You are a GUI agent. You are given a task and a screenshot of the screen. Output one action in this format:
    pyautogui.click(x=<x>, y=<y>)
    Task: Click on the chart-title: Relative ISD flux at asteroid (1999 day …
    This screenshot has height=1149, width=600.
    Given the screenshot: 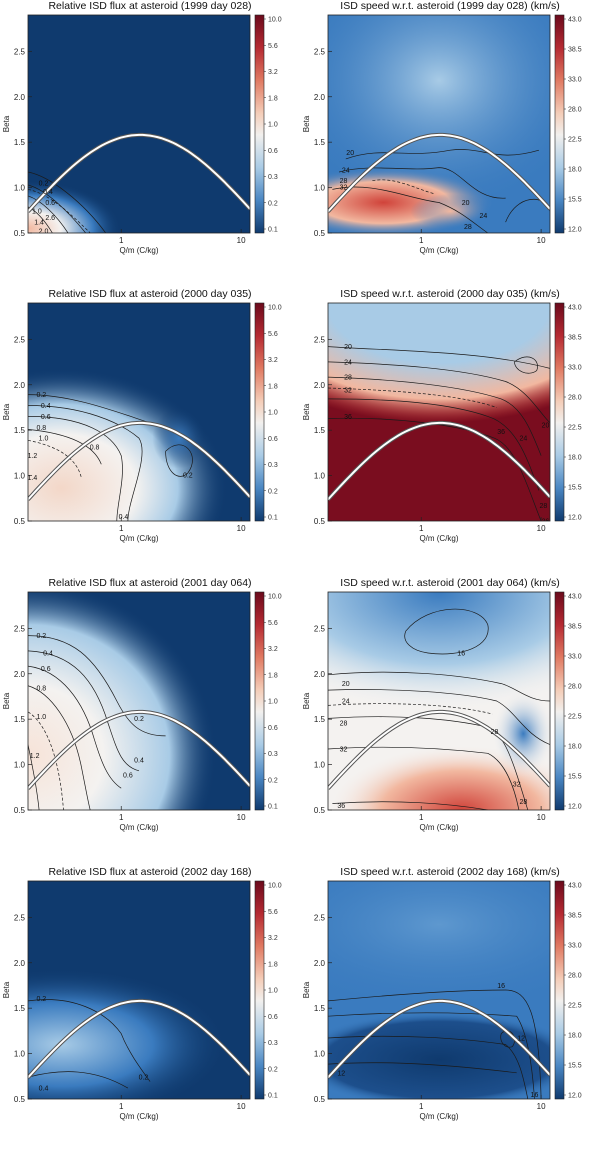 What is the action you would take?
    pyautogui.click(x=150, y=6)
    